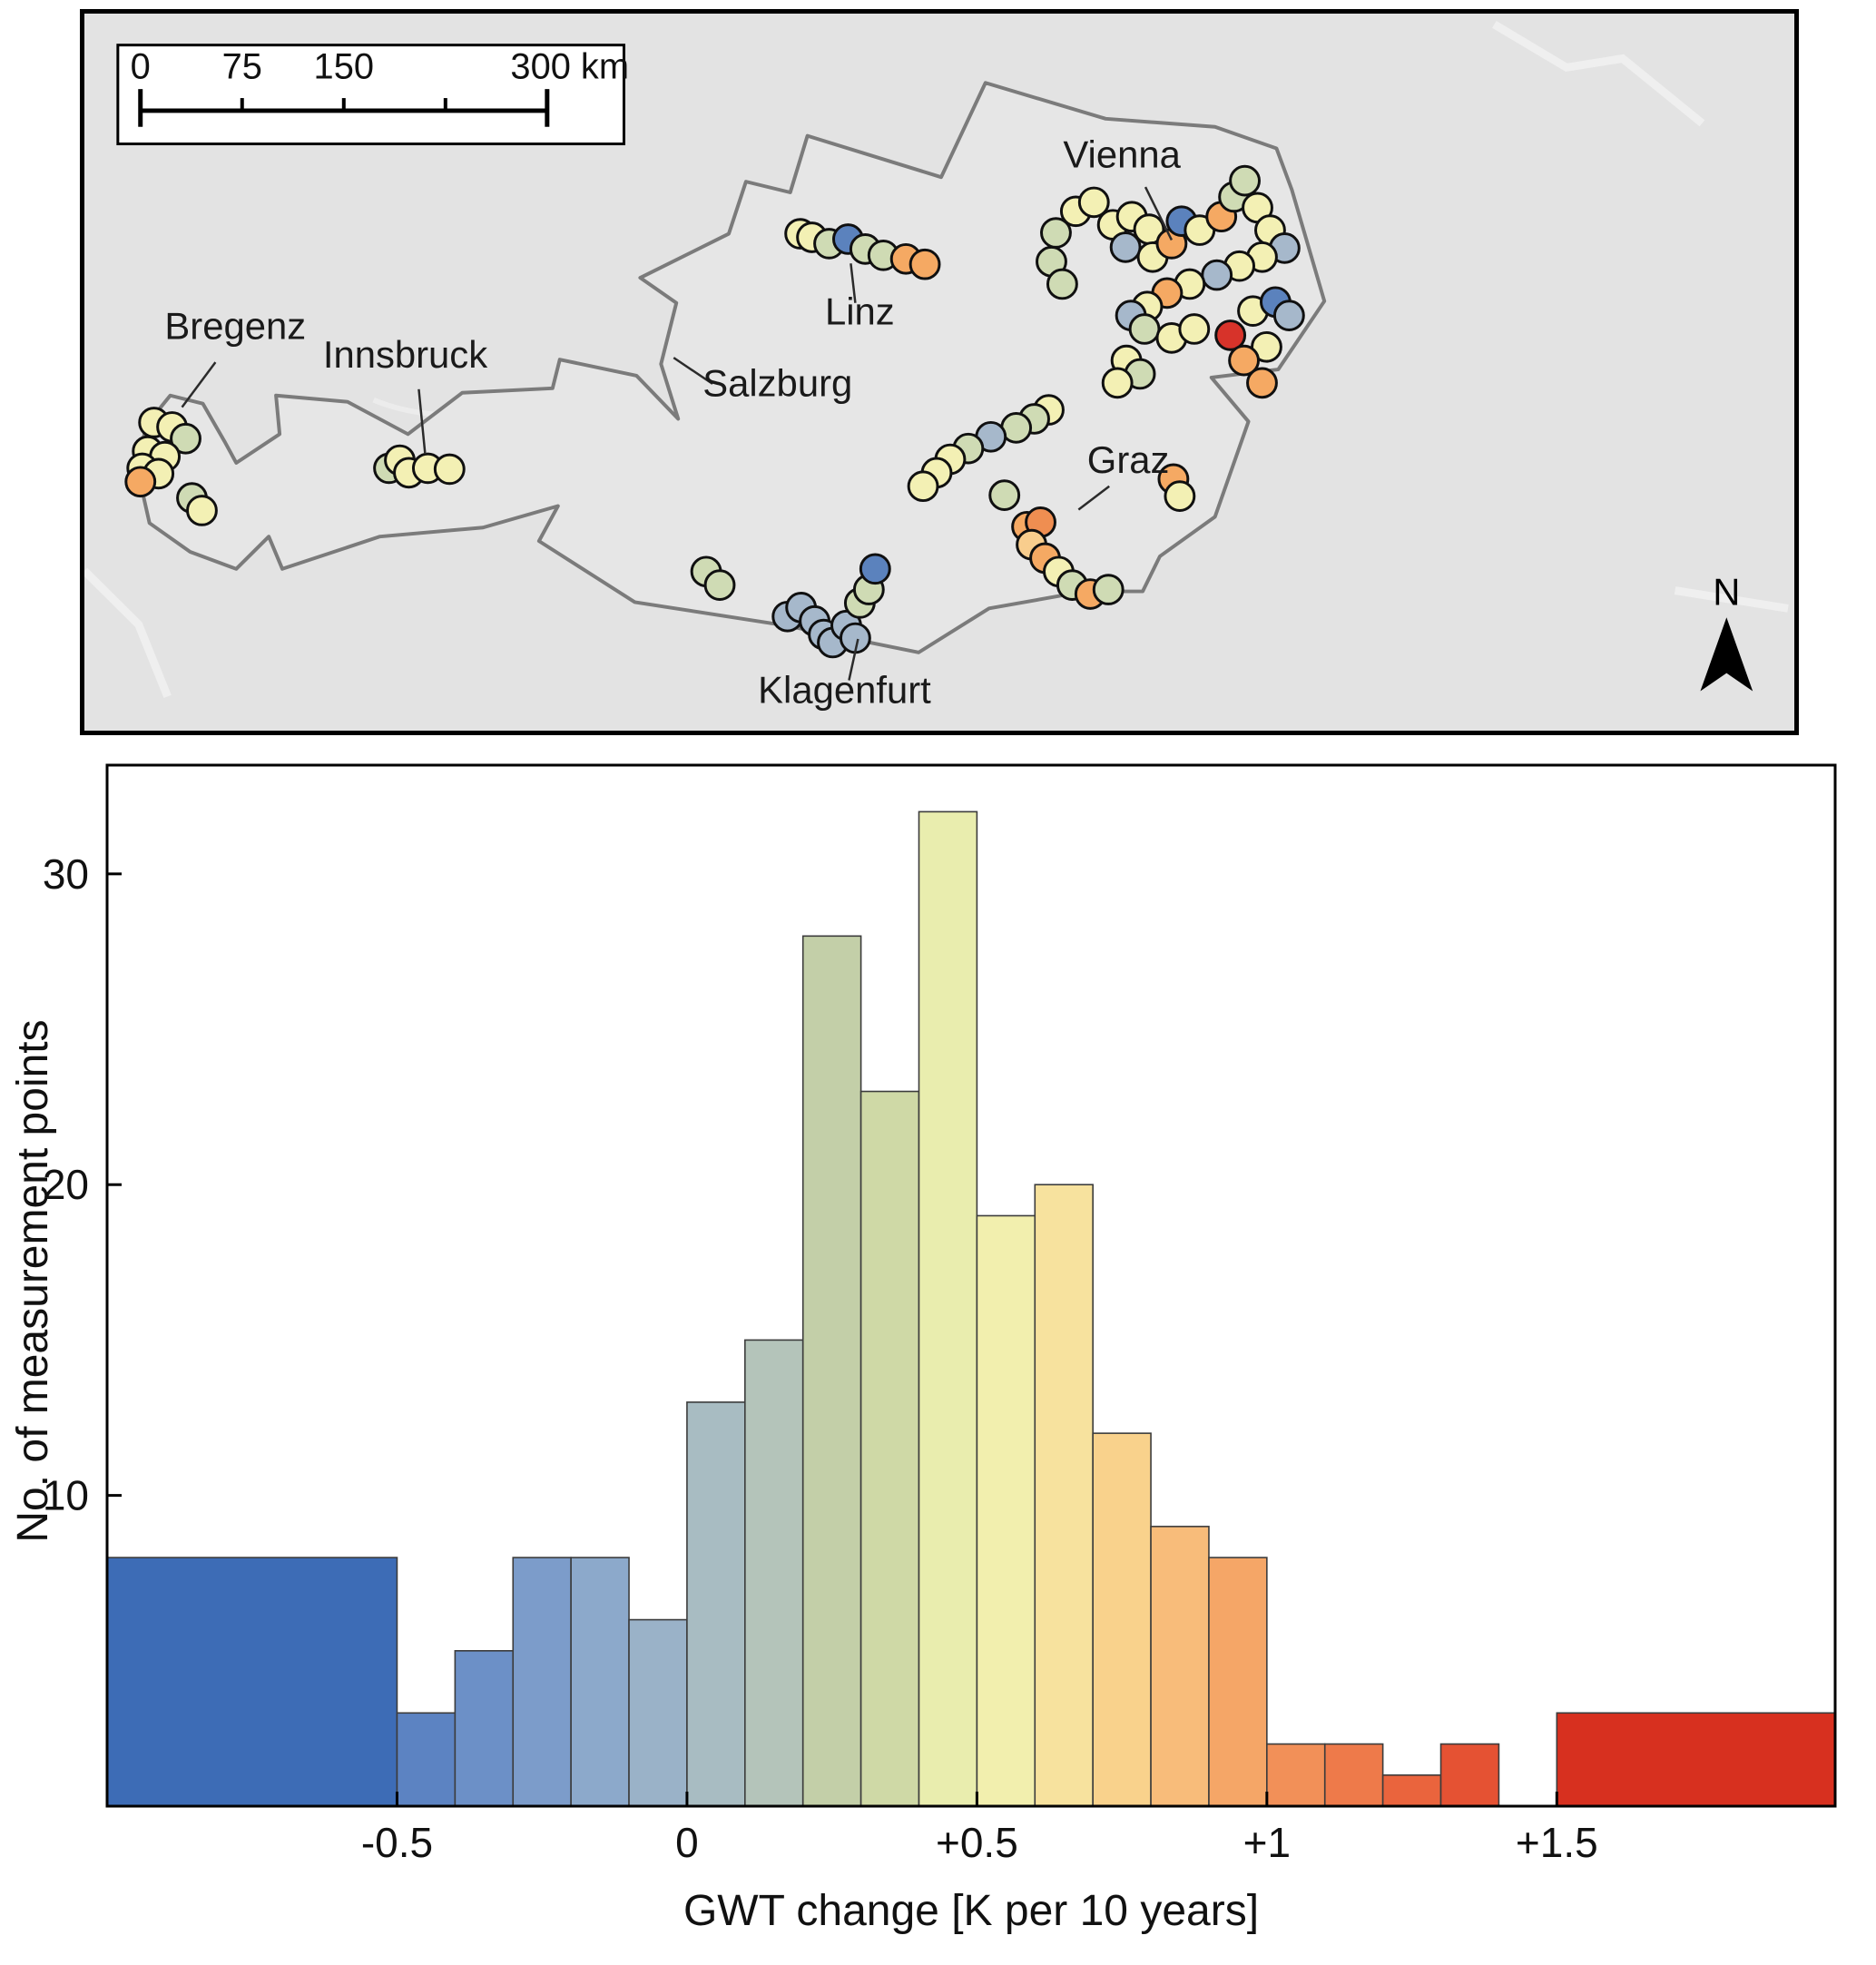 The width and height of the screenshot is (1876, 1965). I want to click on scale-bar-label: 300 km, so click(569, 66).